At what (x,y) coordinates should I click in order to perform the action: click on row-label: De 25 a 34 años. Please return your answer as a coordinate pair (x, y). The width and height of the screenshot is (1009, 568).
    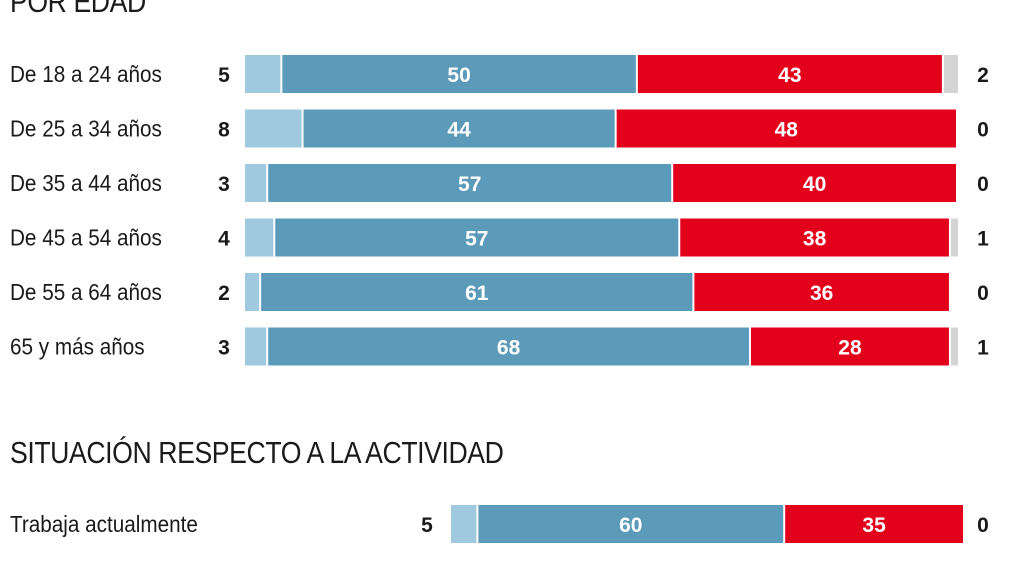
    Looking at the image, I should click on (86, 128).